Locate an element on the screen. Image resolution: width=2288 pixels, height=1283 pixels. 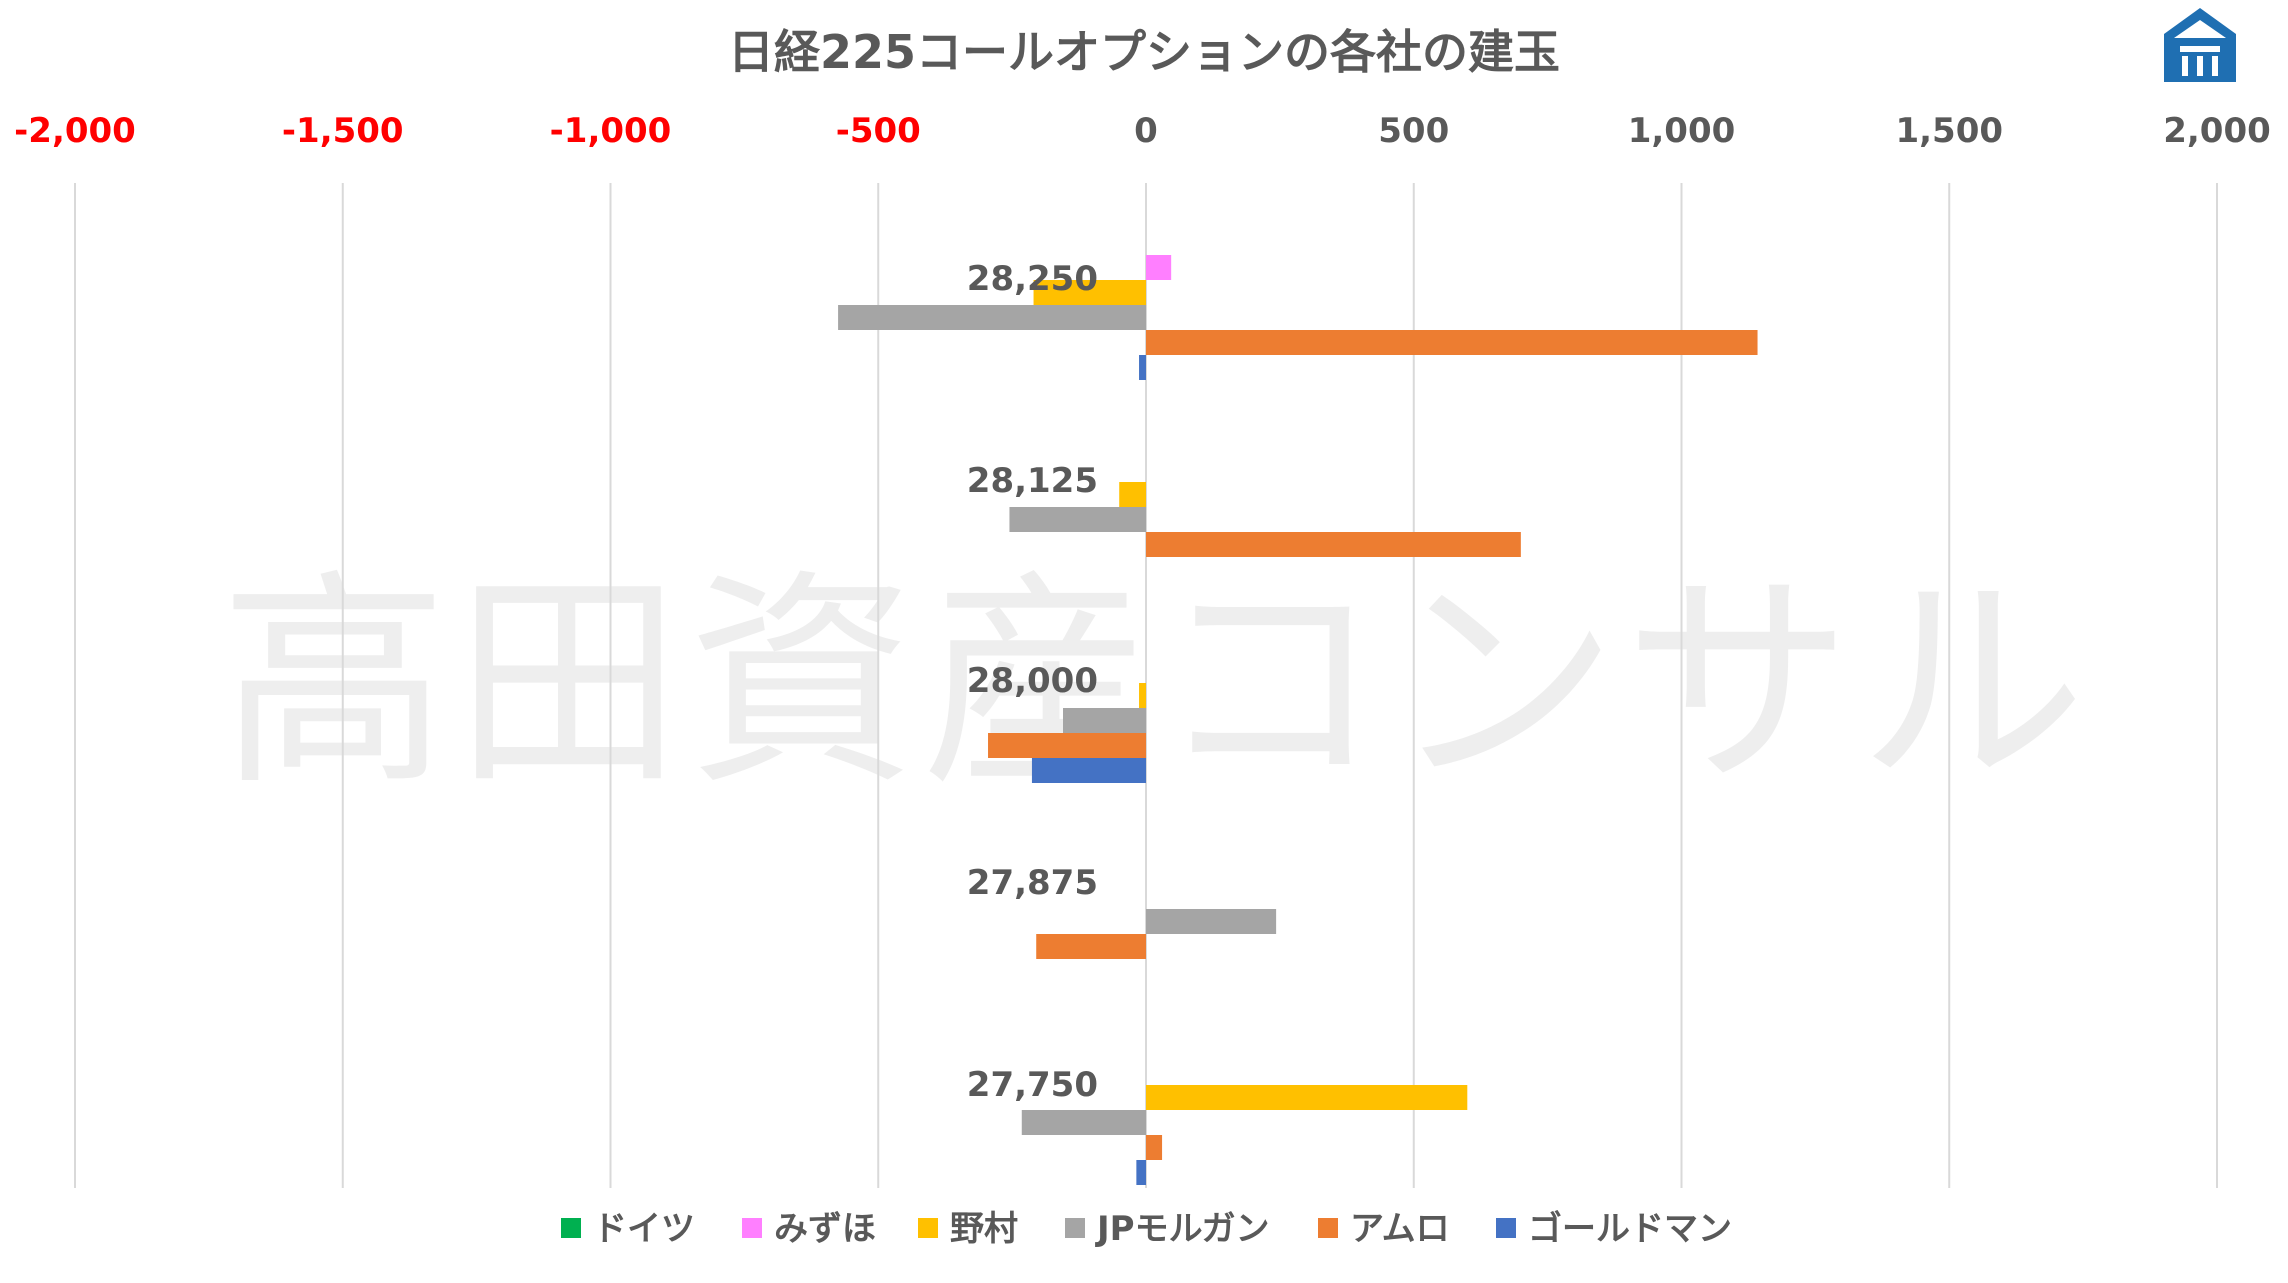
x-tick-label-4: 0 is located at coordinates (1146, 131).